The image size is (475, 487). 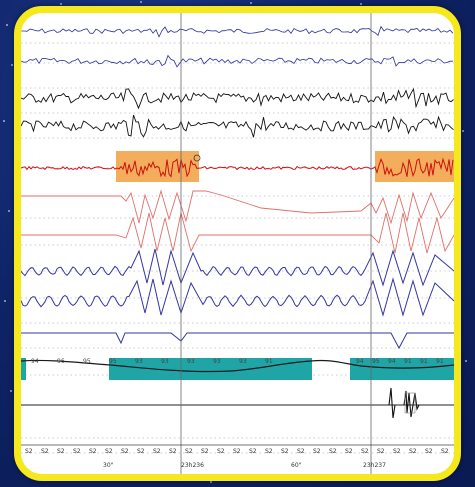 I want to click on time-axis-label: 60", so click(x=296, y=465).